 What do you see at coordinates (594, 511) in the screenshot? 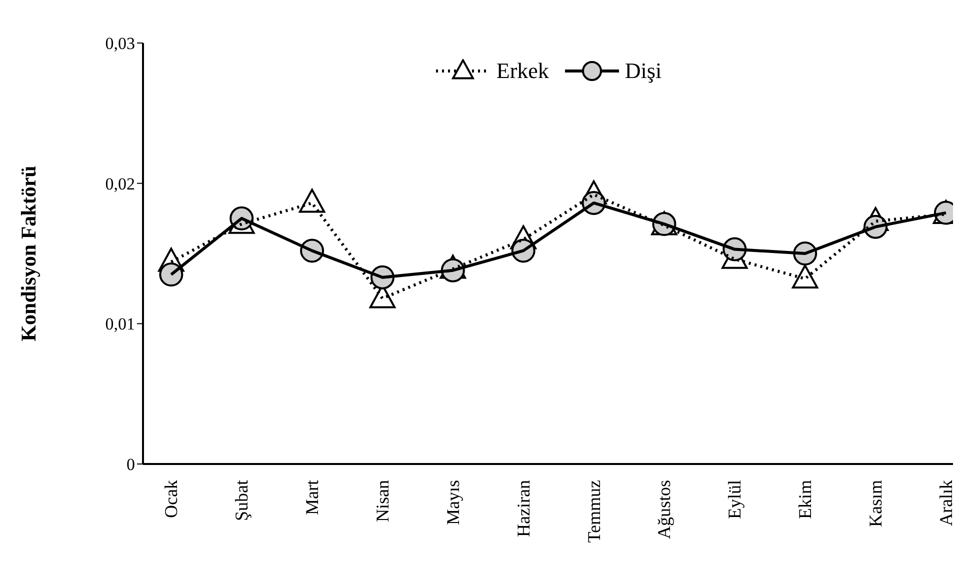
I see `x-tick-label: Temmuz` at bounding box center [594, 511].